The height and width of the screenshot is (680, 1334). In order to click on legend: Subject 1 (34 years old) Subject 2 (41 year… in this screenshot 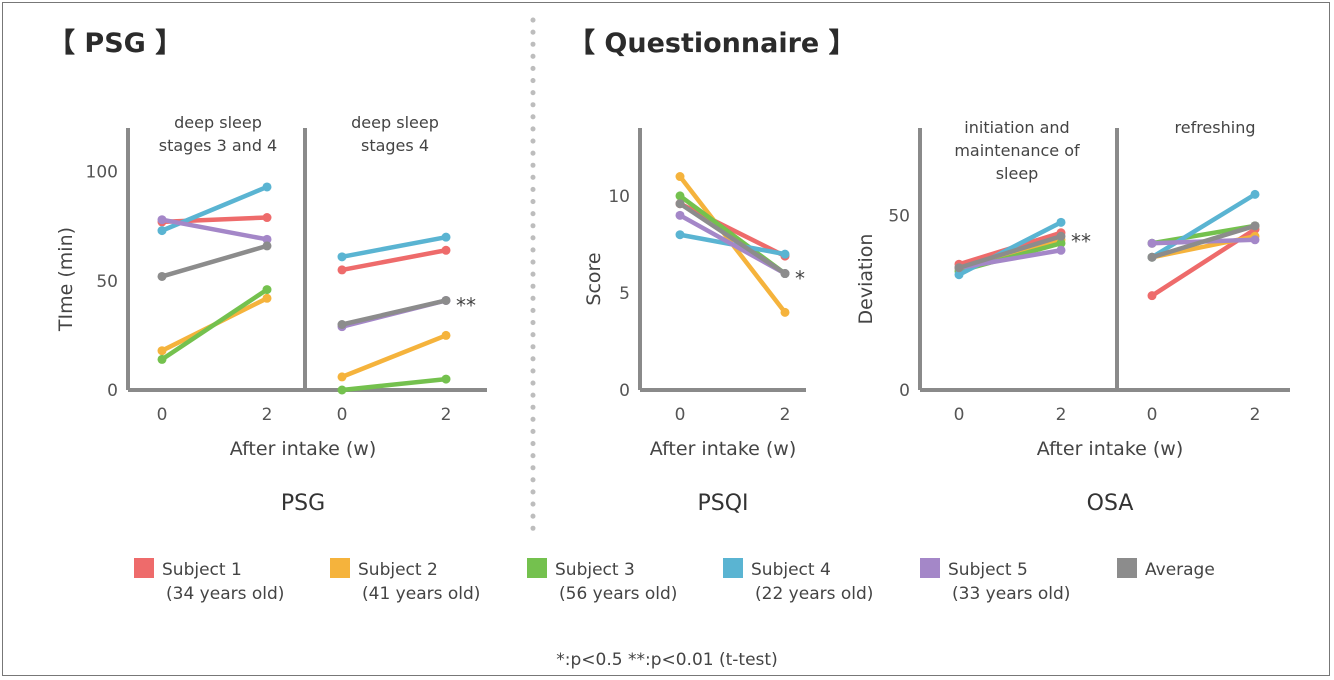, I will do `click(674, 581)`.